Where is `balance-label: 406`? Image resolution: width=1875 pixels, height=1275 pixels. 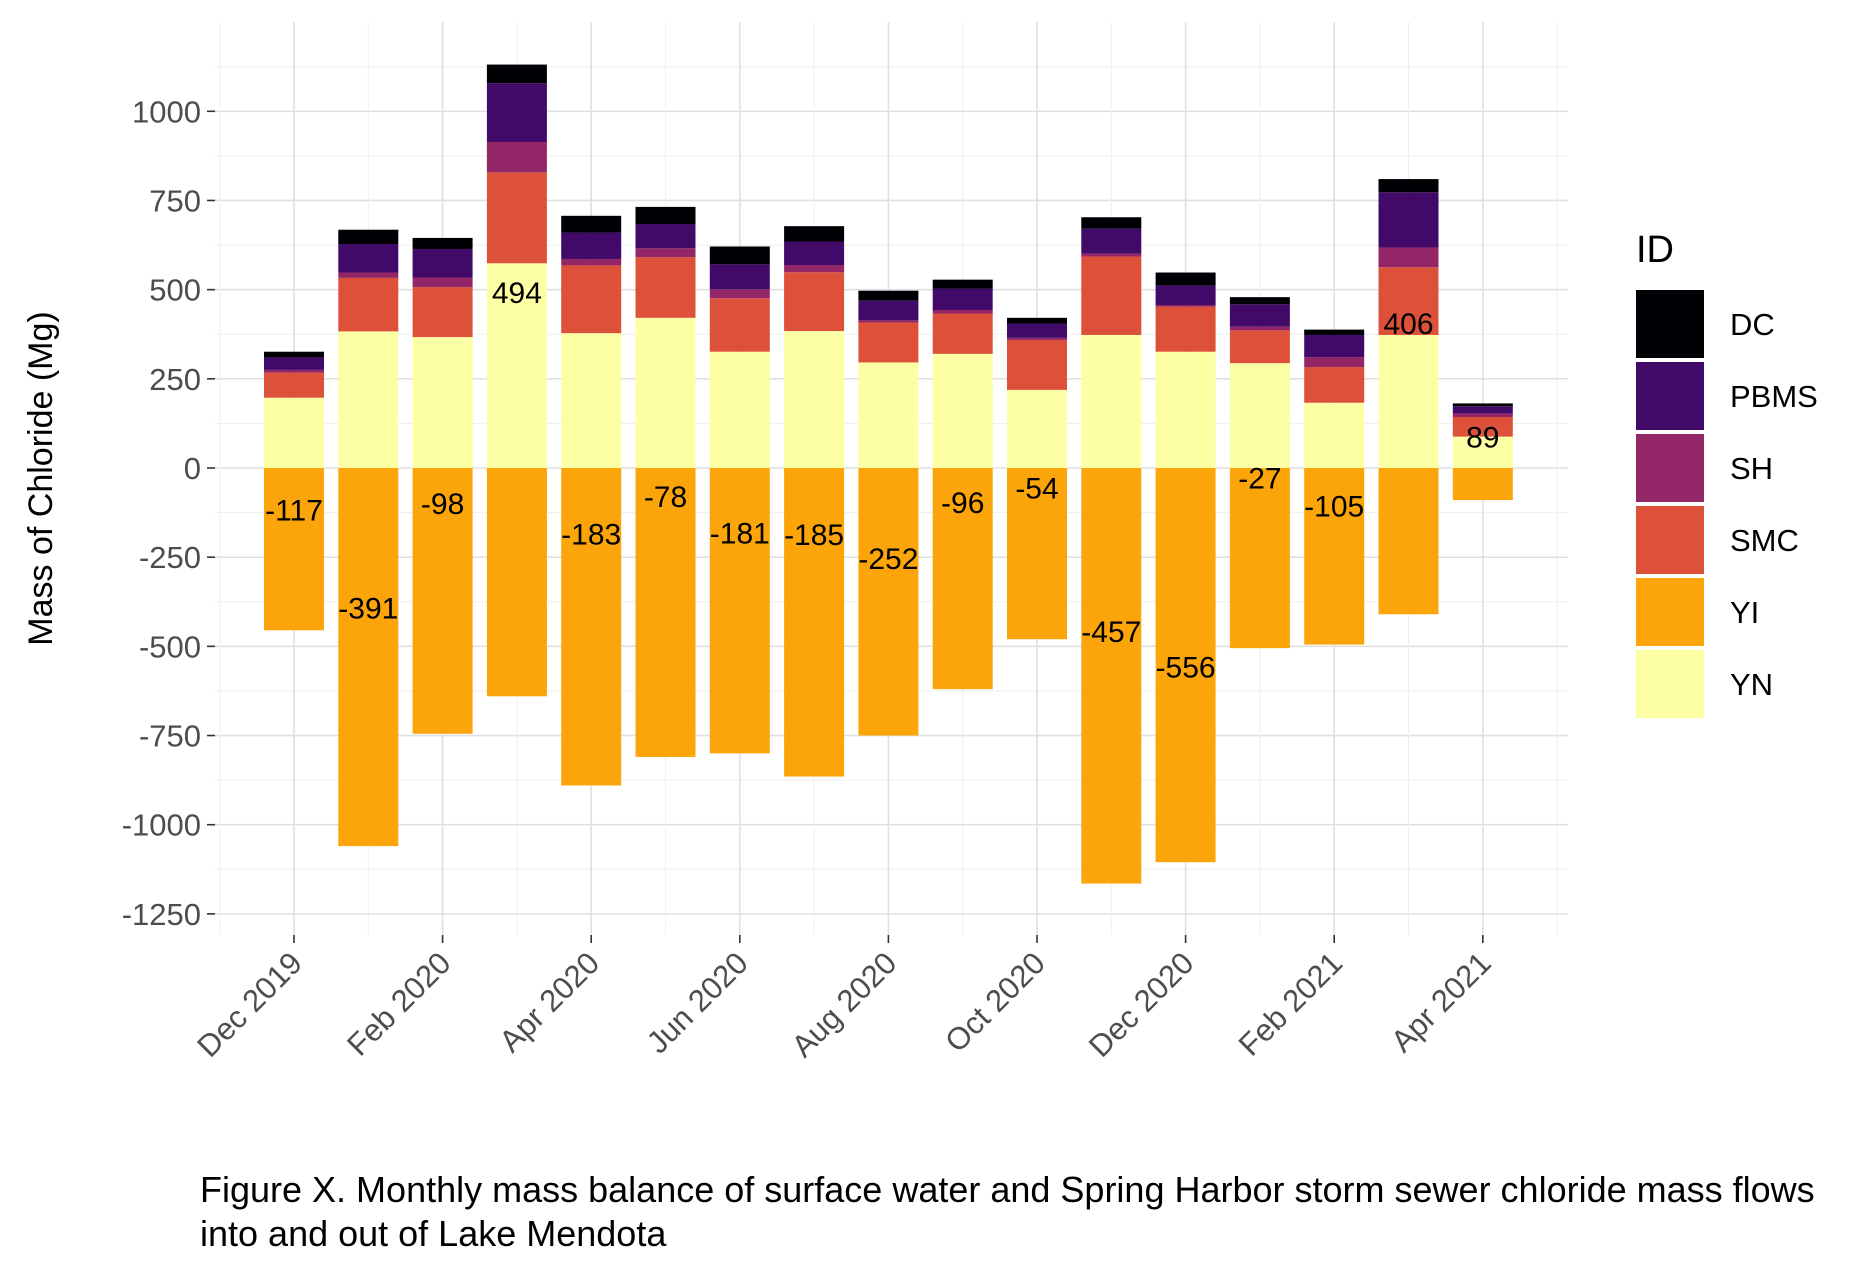 balance-label: 406 is located at coordinates (1408, 324).